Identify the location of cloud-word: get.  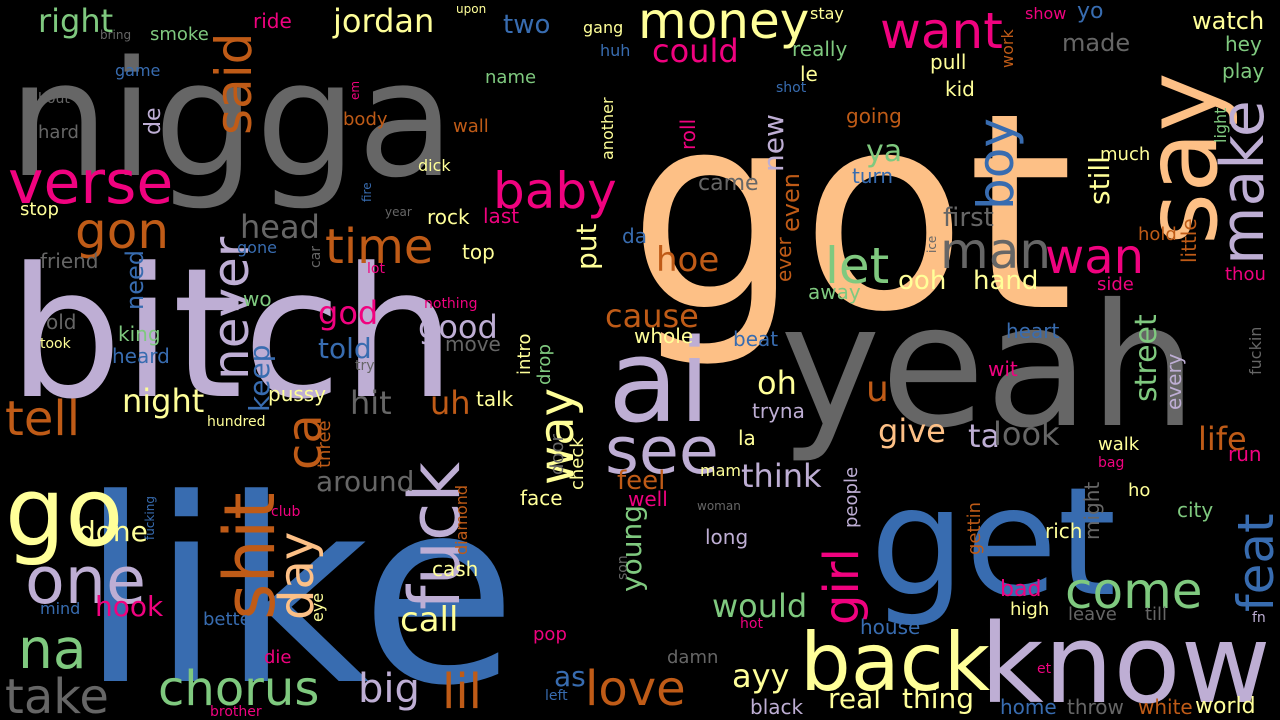
(993, 543).